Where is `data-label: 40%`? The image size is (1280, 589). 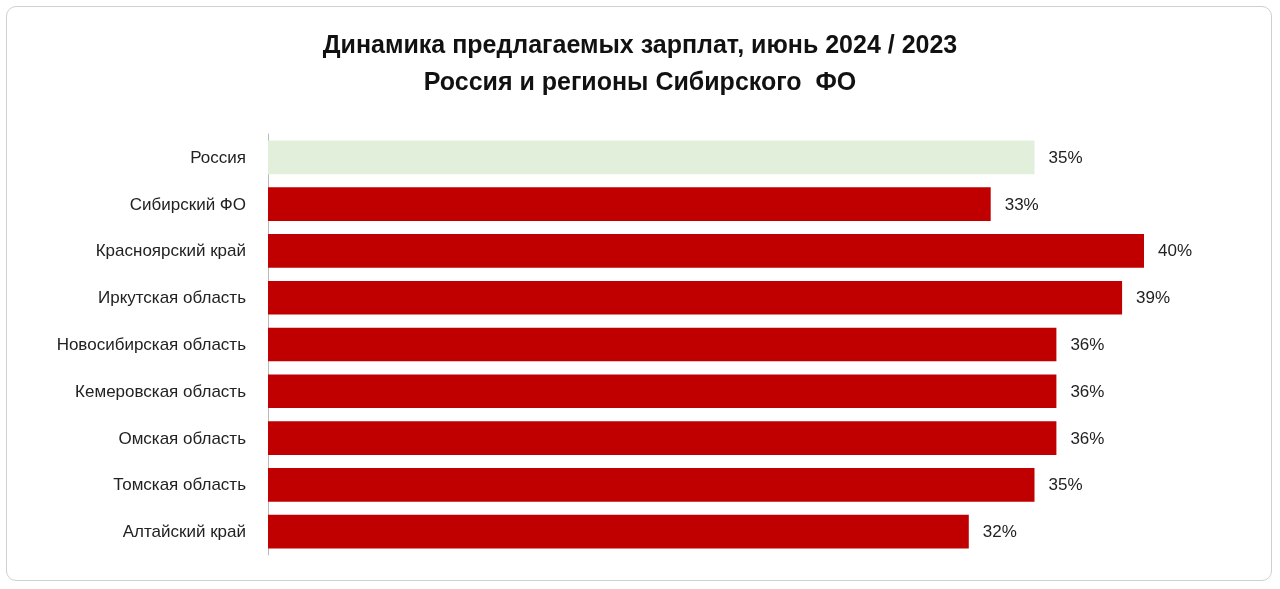 data-label: 40% is located at coordinates (1175, 251).